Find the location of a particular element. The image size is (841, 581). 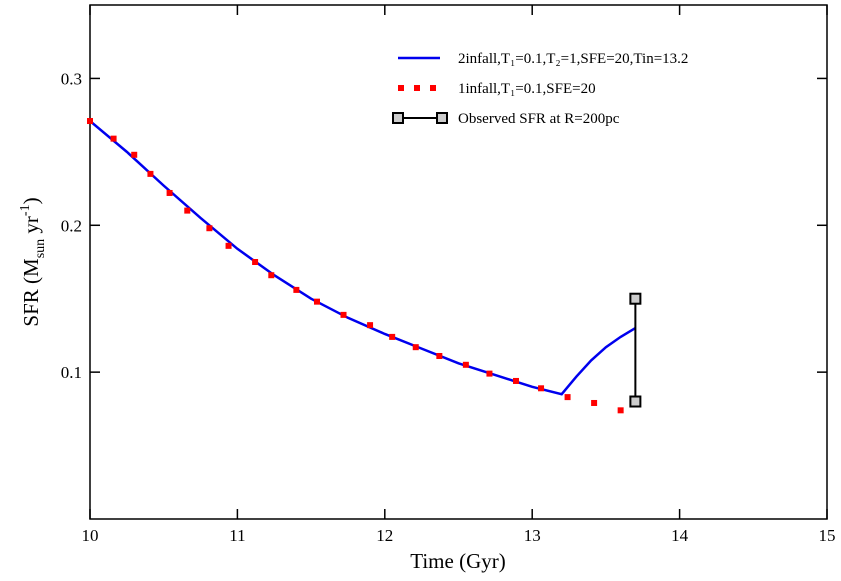

legend-label: 2infall,T₁=0.1,T₂=1,SFE=20,Tin=13.2 is located at coordinates (573, 59).